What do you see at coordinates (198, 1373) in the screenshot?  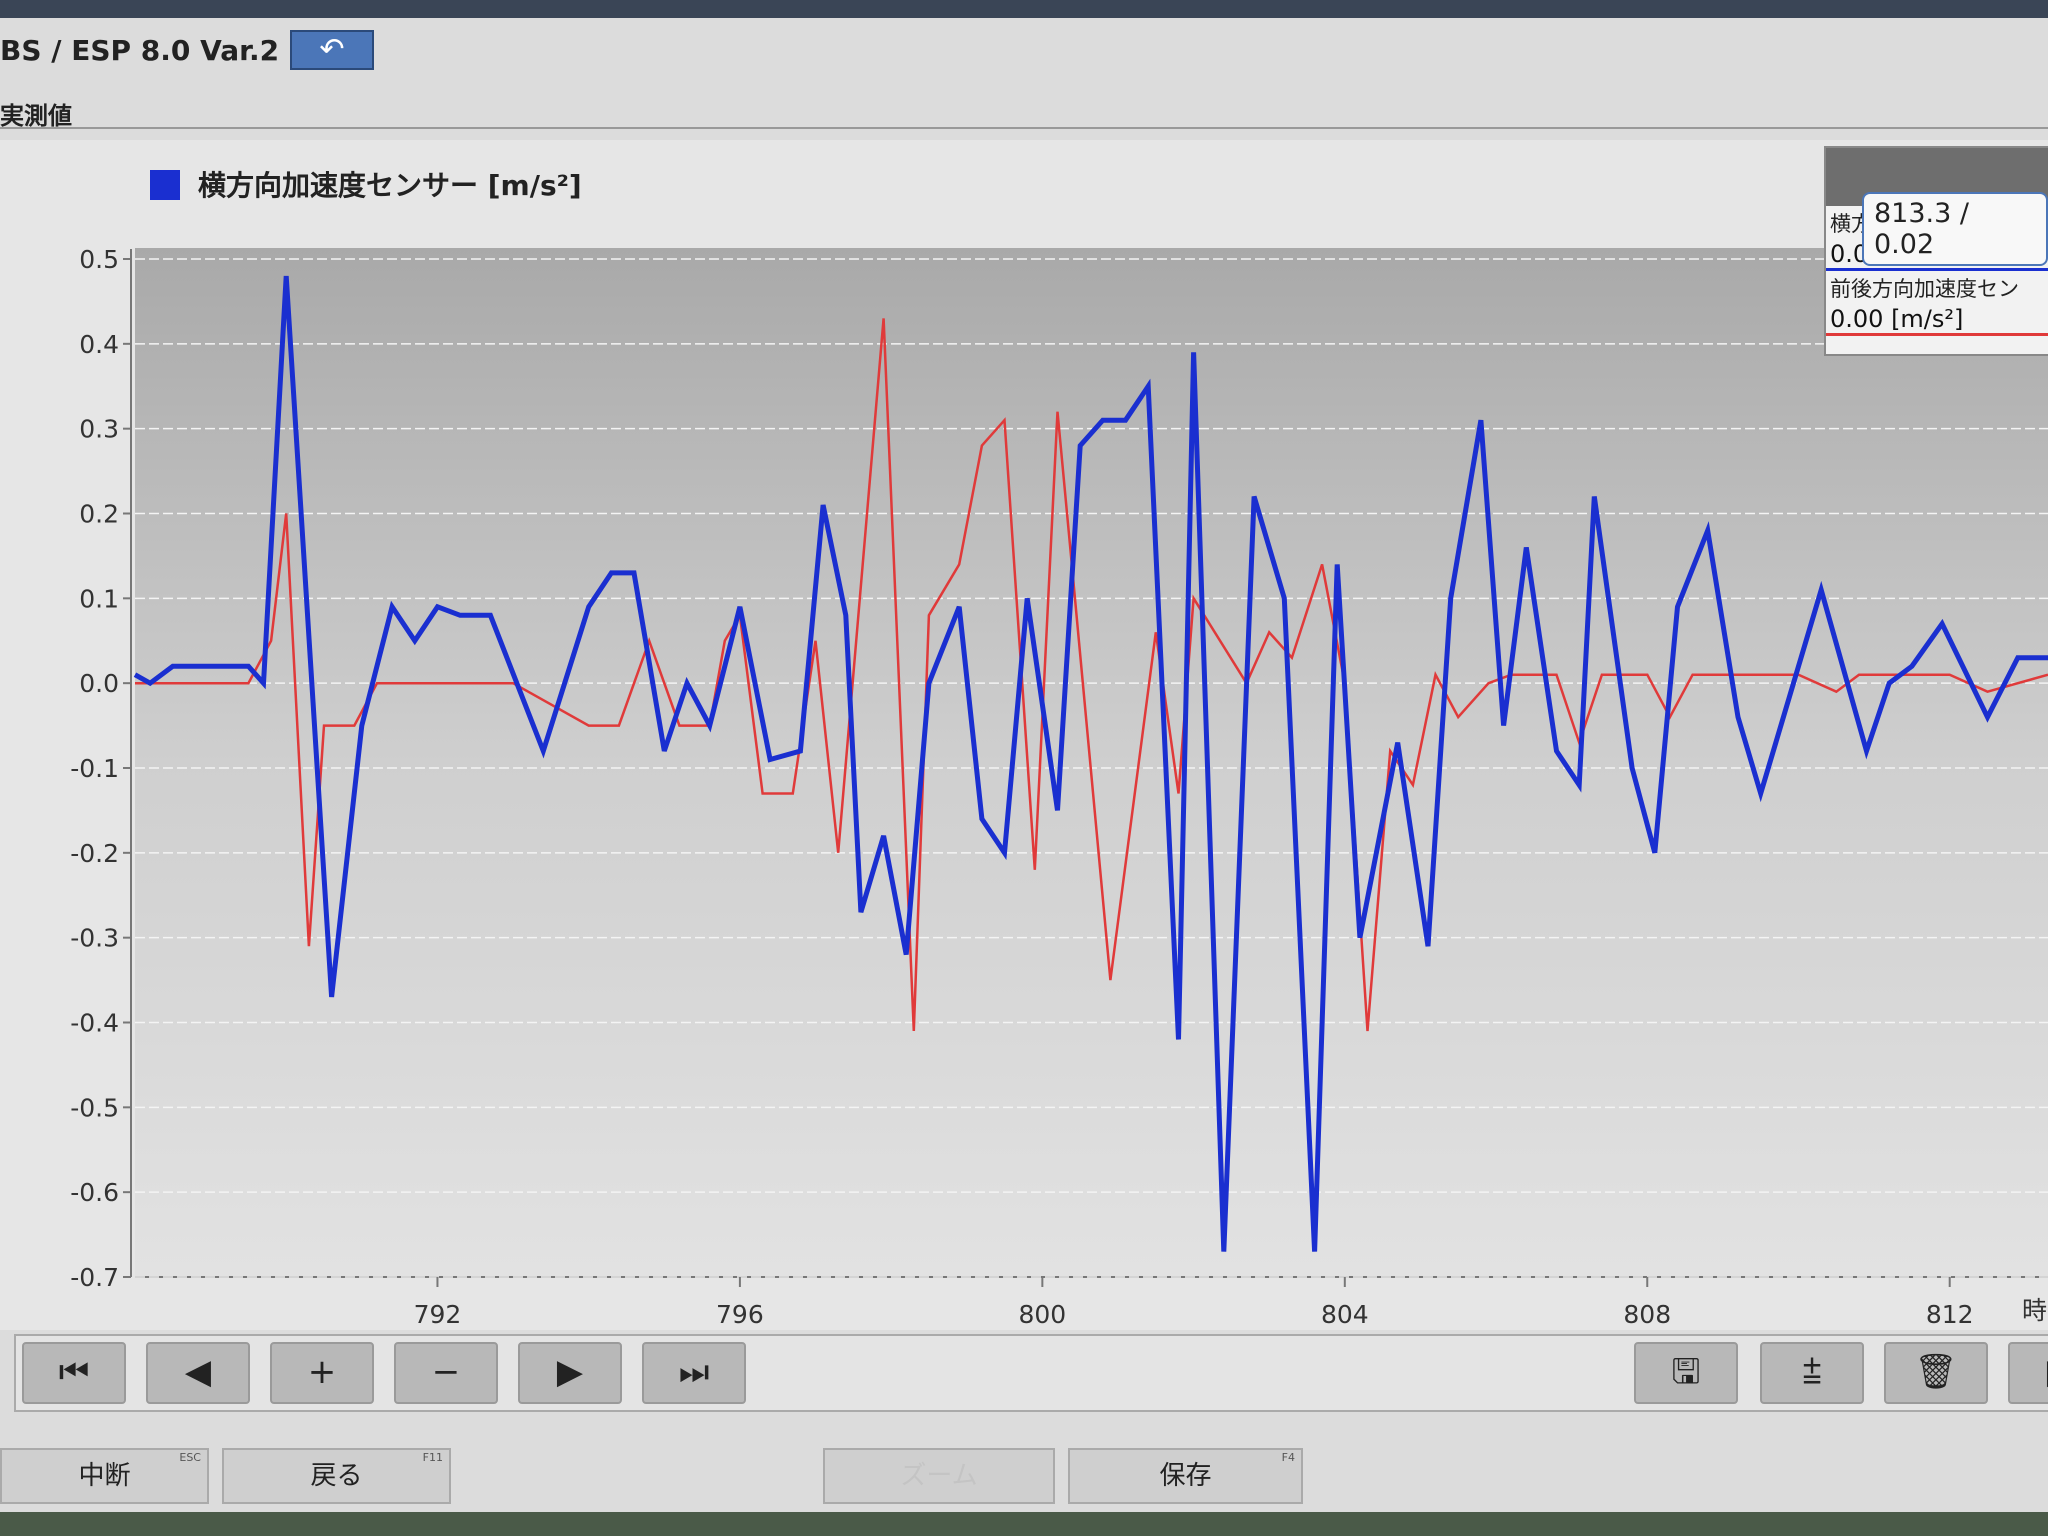 I see `prev-button: ◀` at bounding box center [198, 1373].